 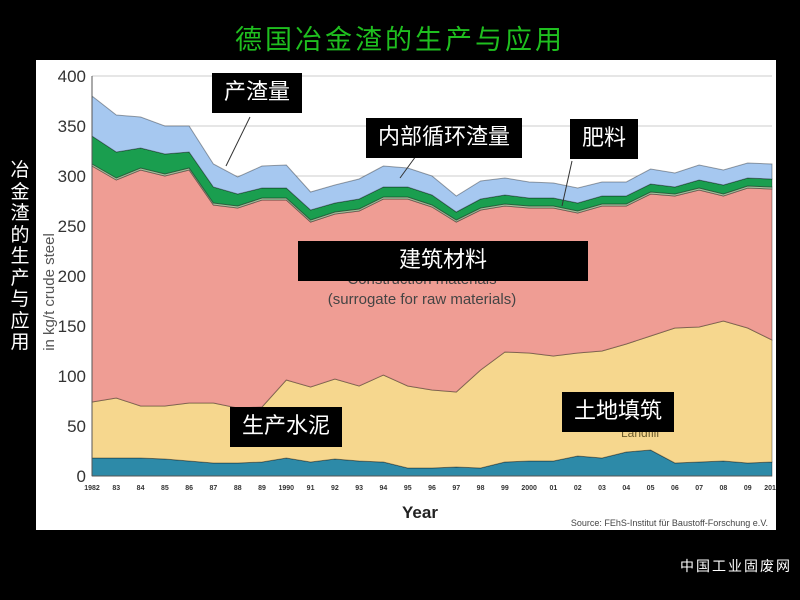 I want to click on x-tick-label: 89, so click(x=262, y=488).